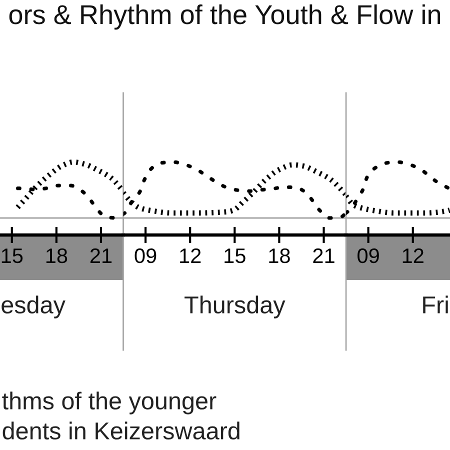  Describe the element at coordinates (109, 403) in the screenshot. I see `text: thms of the younger` at that location.